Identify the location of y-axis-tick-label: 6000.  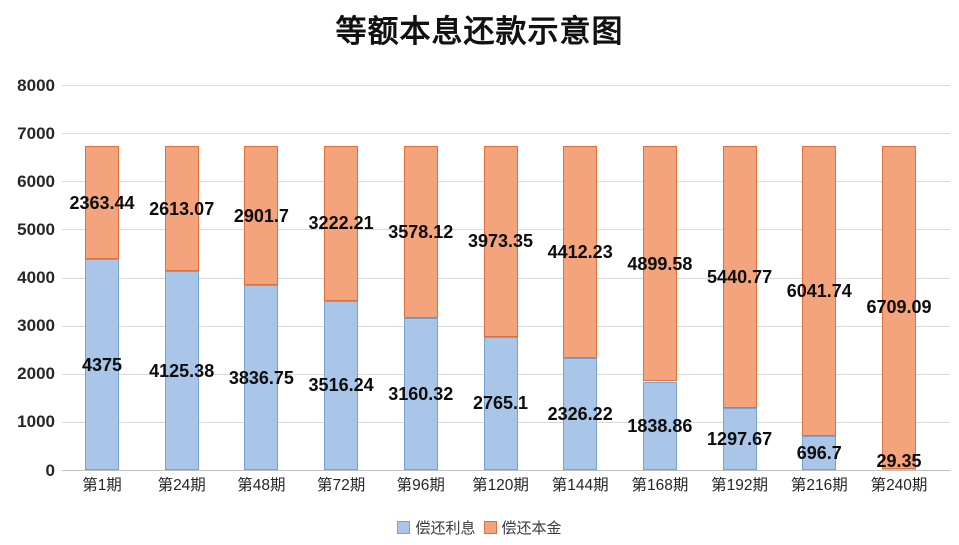
(36, 181).